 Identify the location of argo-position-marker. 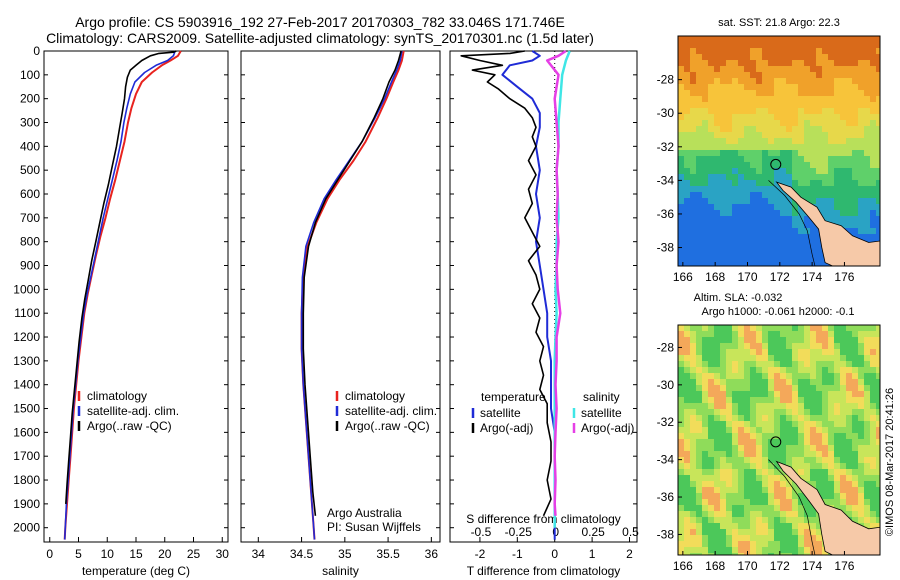
(776, 164).